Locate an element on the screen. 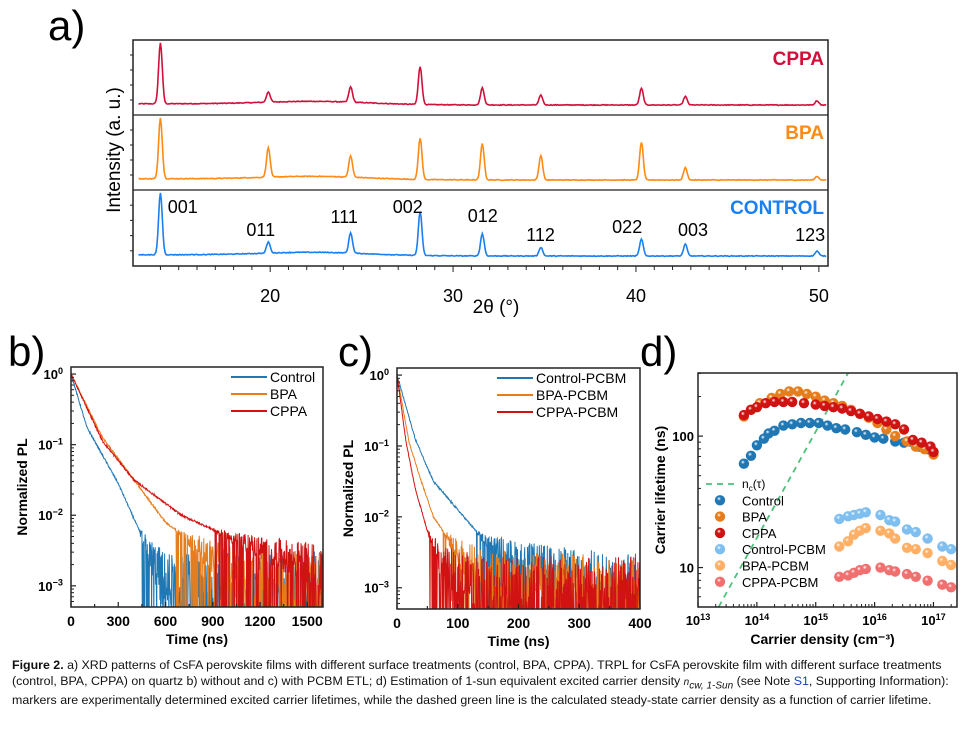  plot-frame is located at coordinates (197, 487).